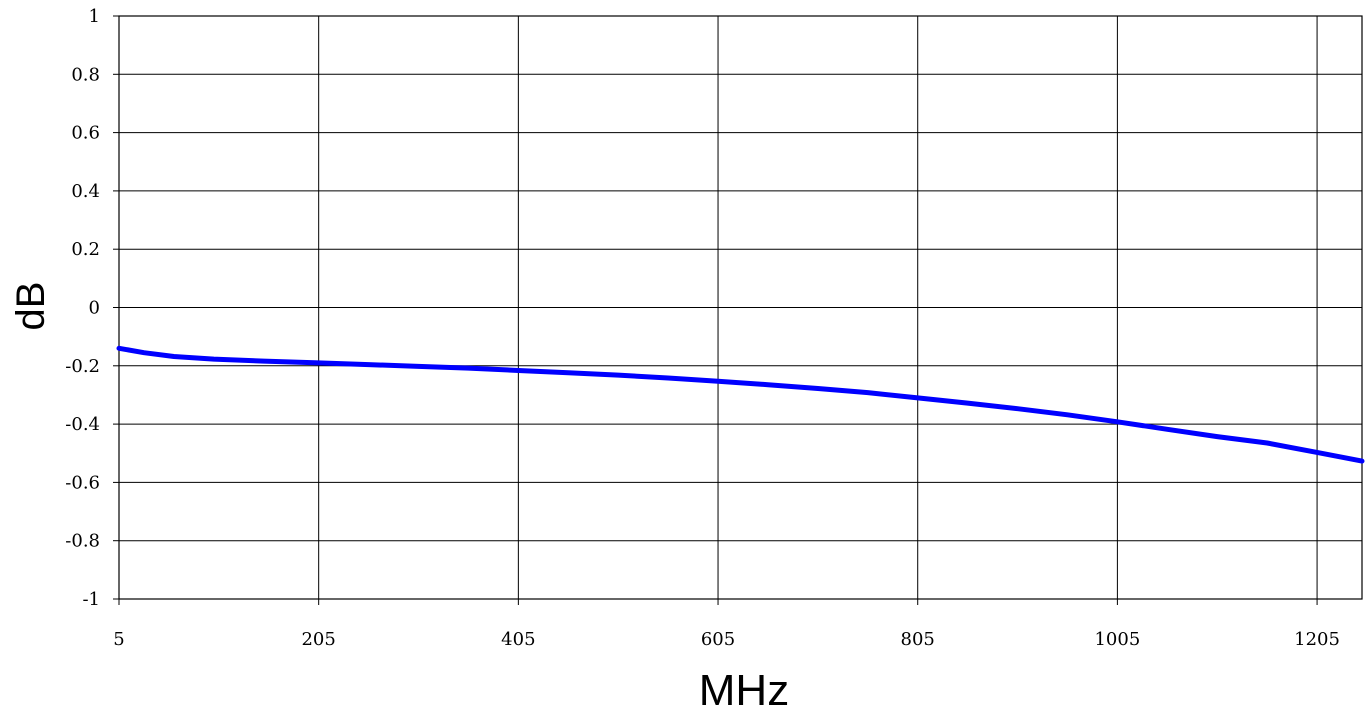 Image resolution: width=1367 pixels, height=713 pixels. What do you see at coordinates (318, 639) in the screenshot?
I see `x-tick-label: 205` at bounding box center [318, 639].